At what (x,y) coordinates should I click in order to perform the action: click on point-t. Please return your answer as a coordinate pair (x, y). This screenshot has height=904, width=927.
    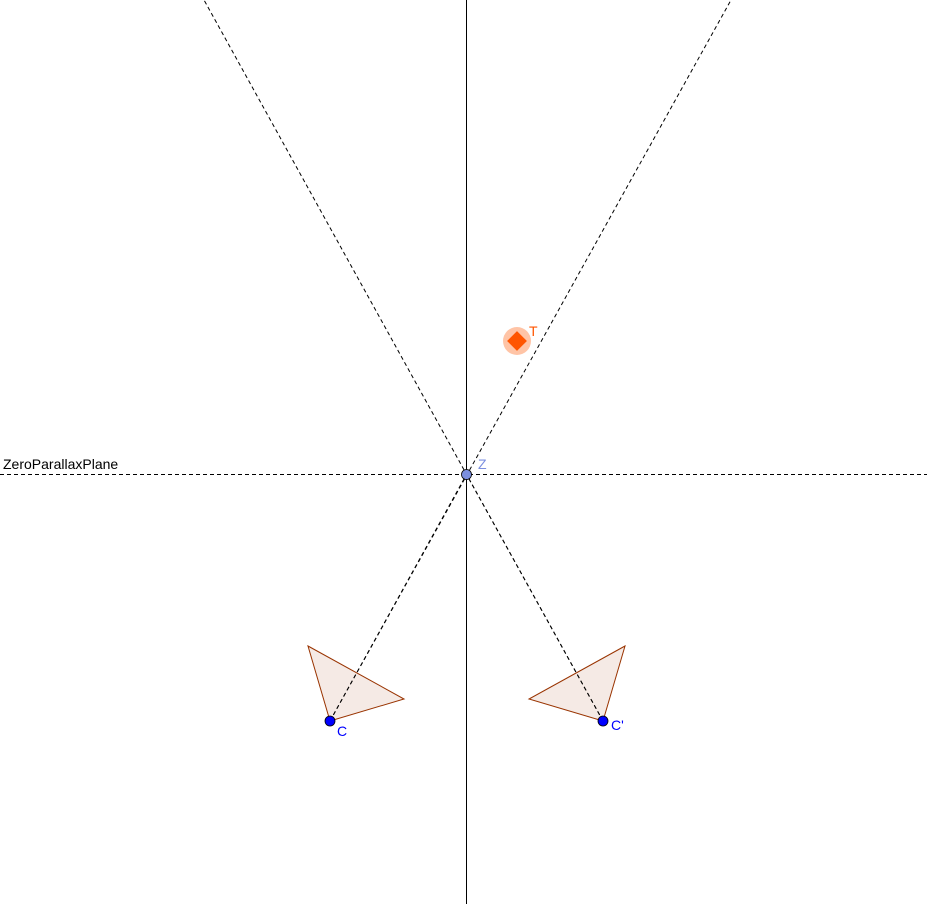
    Looking at the image, I should click on (517, 341).